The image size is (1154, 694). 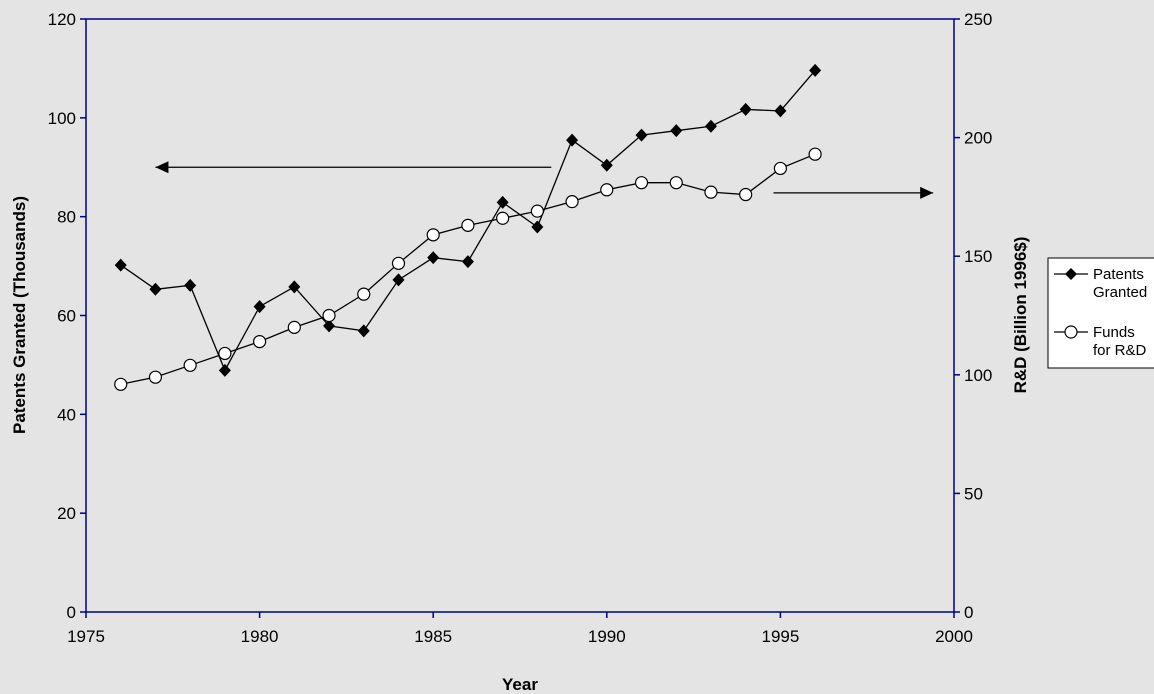 What do you see at coordinates (973, 316) in the screenshot?
I see `y-right-axis-ticks: 0 50 100 150 200 250` at bounding box center [973, 316].